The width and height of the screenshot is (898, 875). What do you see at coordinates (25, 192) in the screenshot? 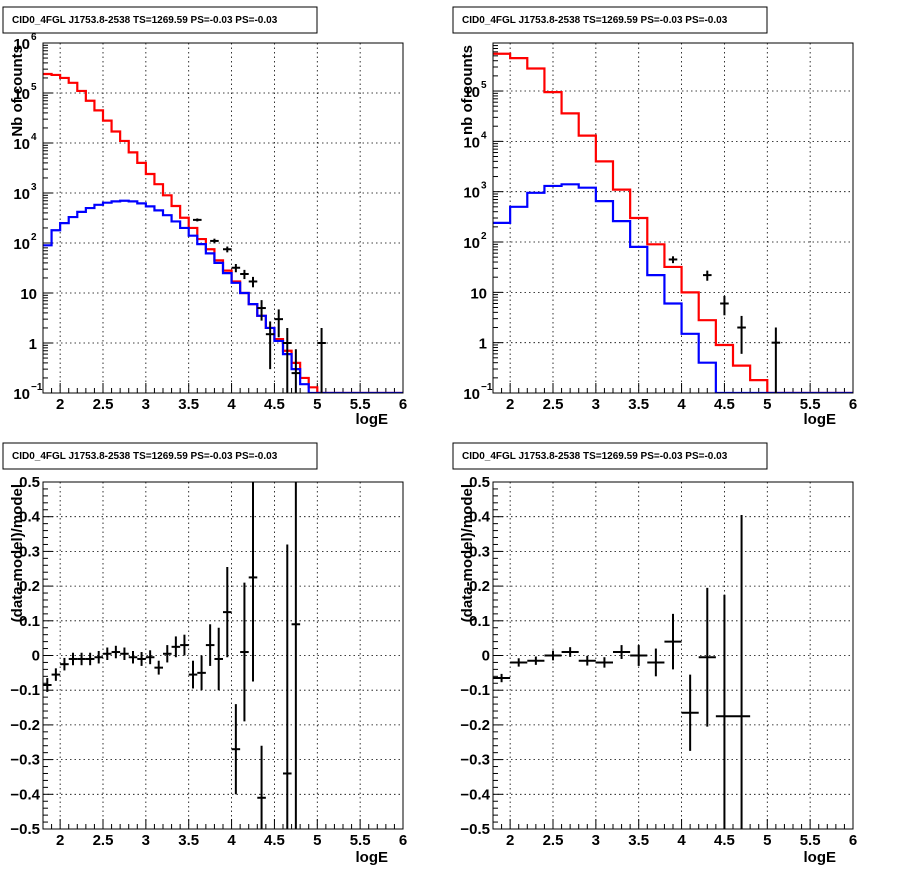
I see `y-tick-label: 10 3` at bounding box center [25, 192].